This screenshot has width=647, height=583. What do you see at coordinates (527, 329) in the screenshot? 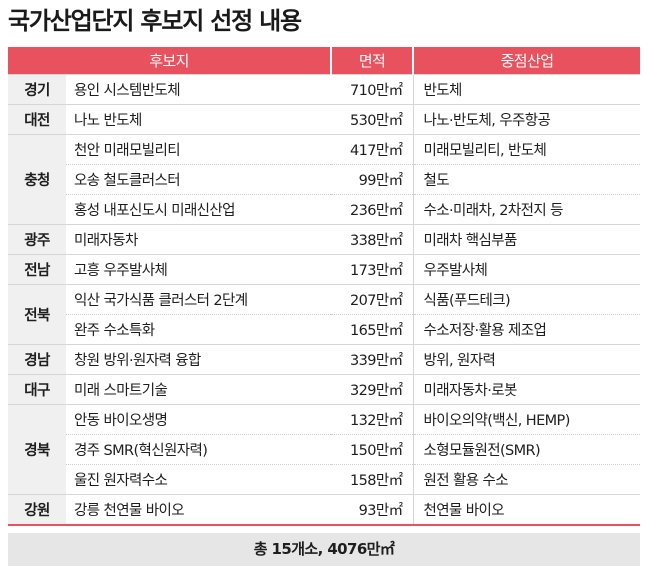
I see `site-industry-cell: 수소저장·활용 제조업` at bounding box center [527, 329].